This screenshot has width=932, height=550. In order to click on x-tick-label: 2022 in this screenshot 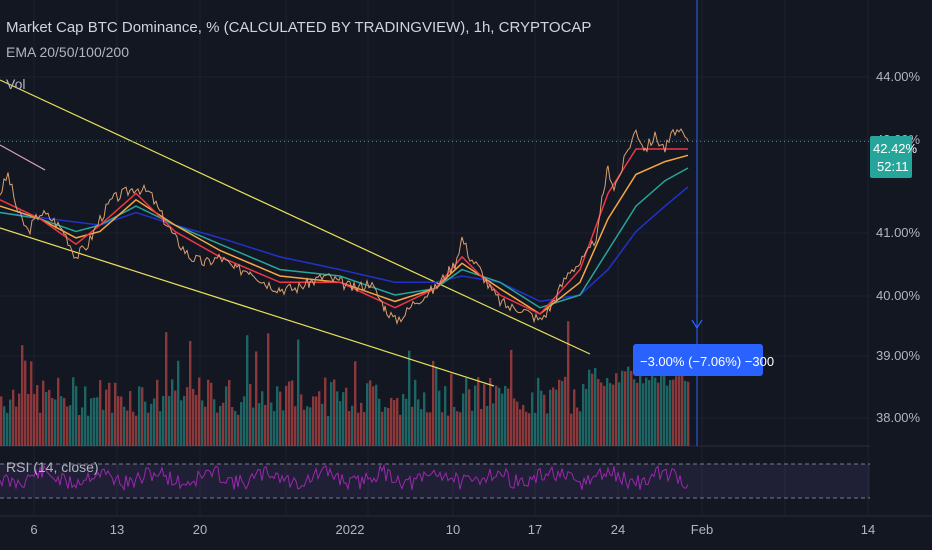, I will do `click(350, 529)`.